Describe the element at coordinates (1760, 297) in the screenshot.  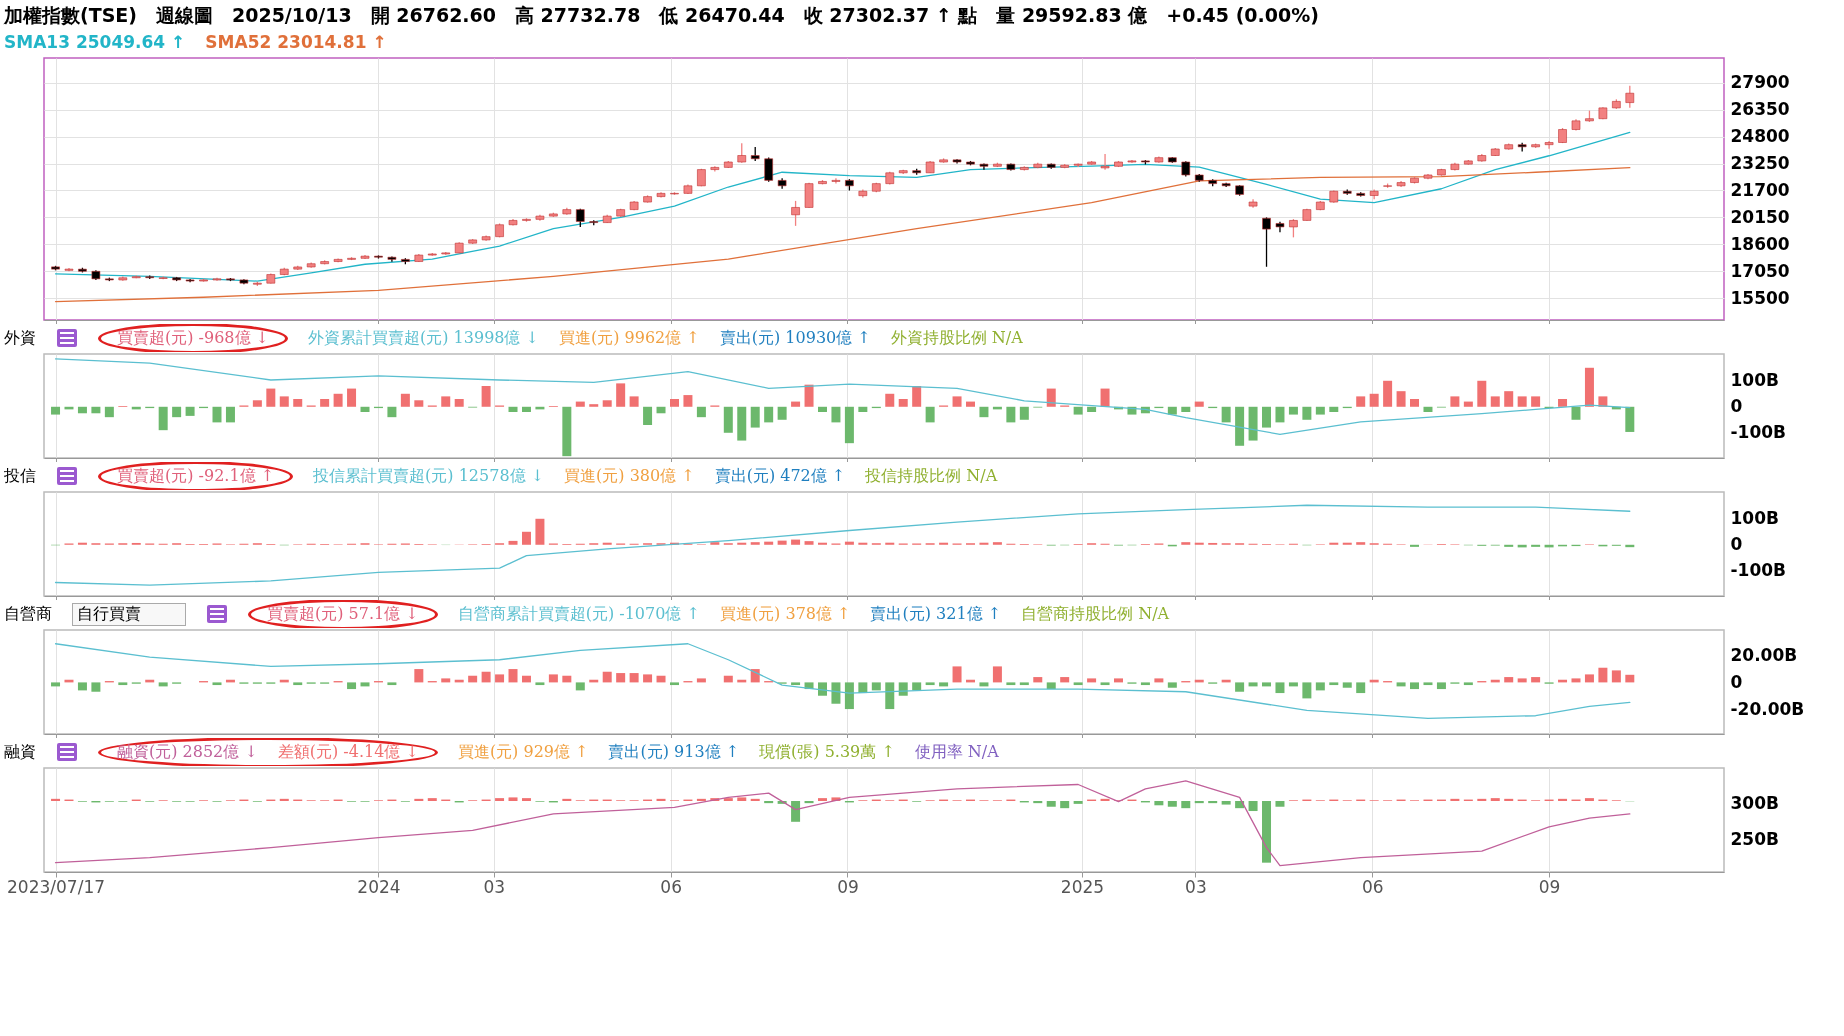
I see `y-tick-label: 15500` at that location.